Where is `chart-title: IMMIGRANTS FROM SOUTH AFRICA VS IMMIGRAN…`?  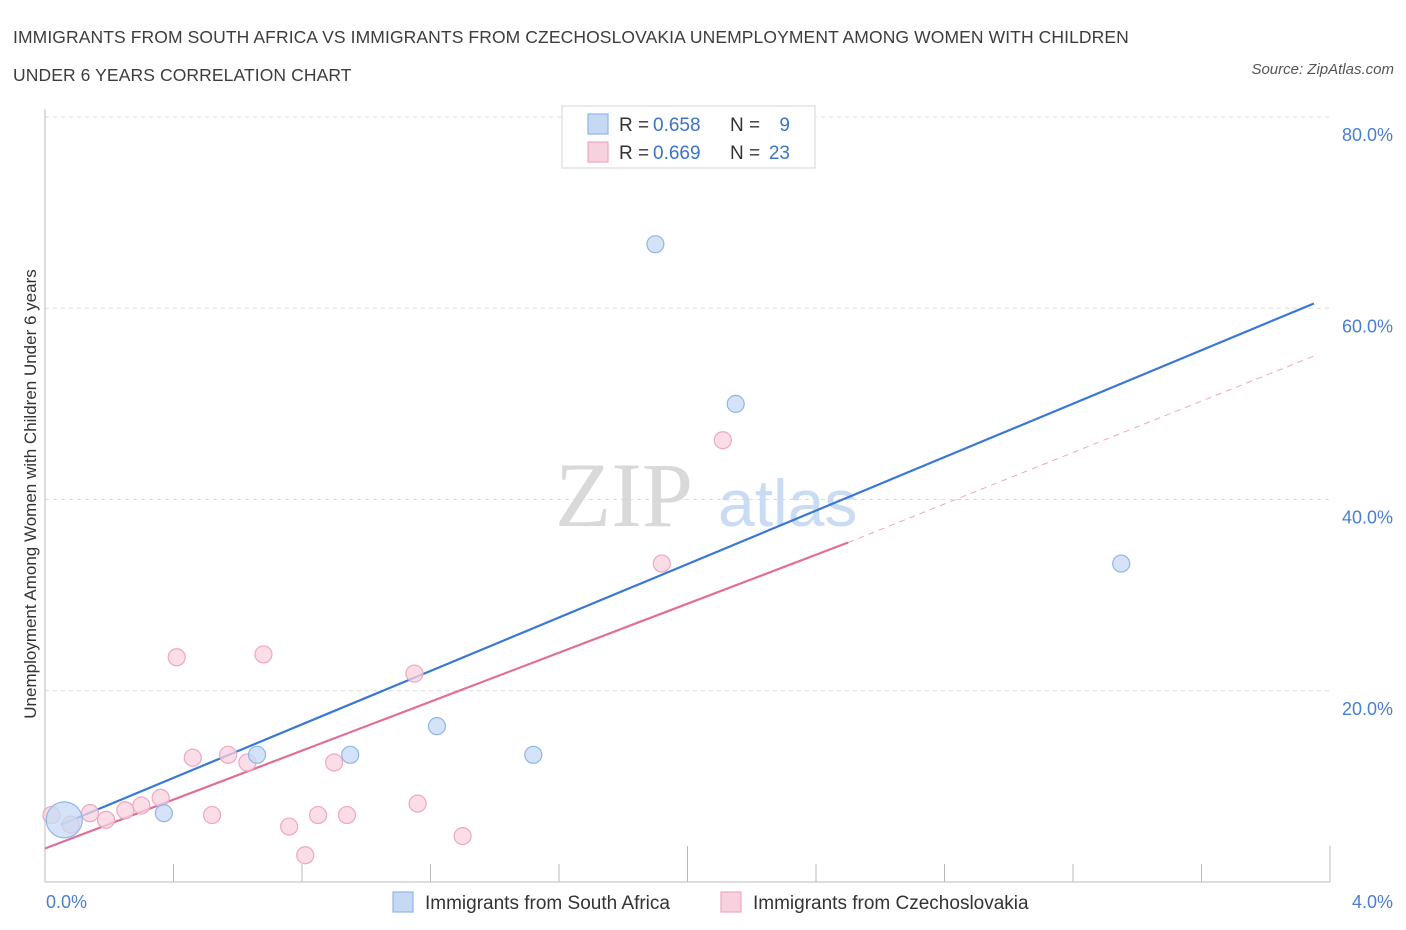 chart-title: IMMIGRANTS FROM SOUTH AFRICA VS IMMIGRAN… is located at coordinates (571, 56).